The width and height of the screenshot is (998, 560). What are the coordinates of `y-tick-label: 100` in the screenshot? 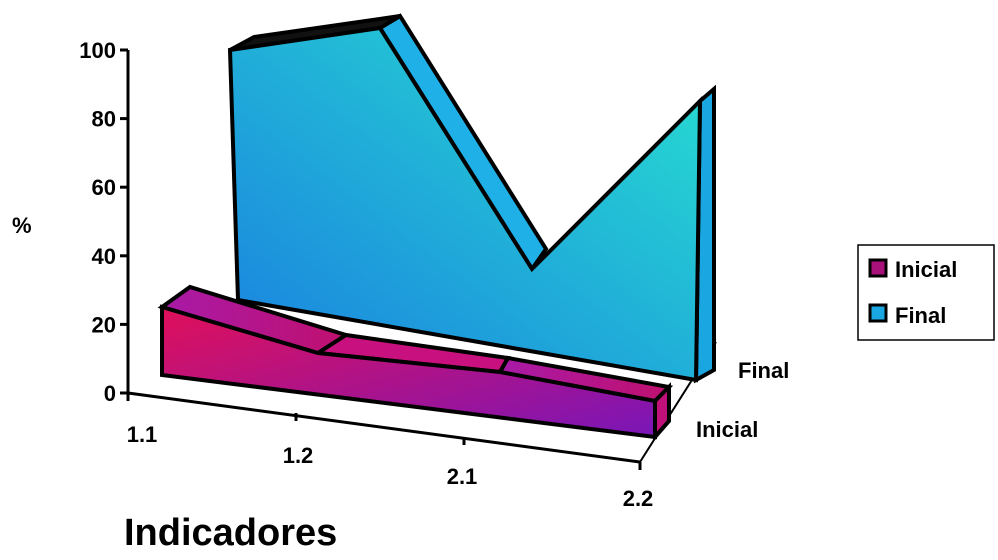 It's located at (97, 50).